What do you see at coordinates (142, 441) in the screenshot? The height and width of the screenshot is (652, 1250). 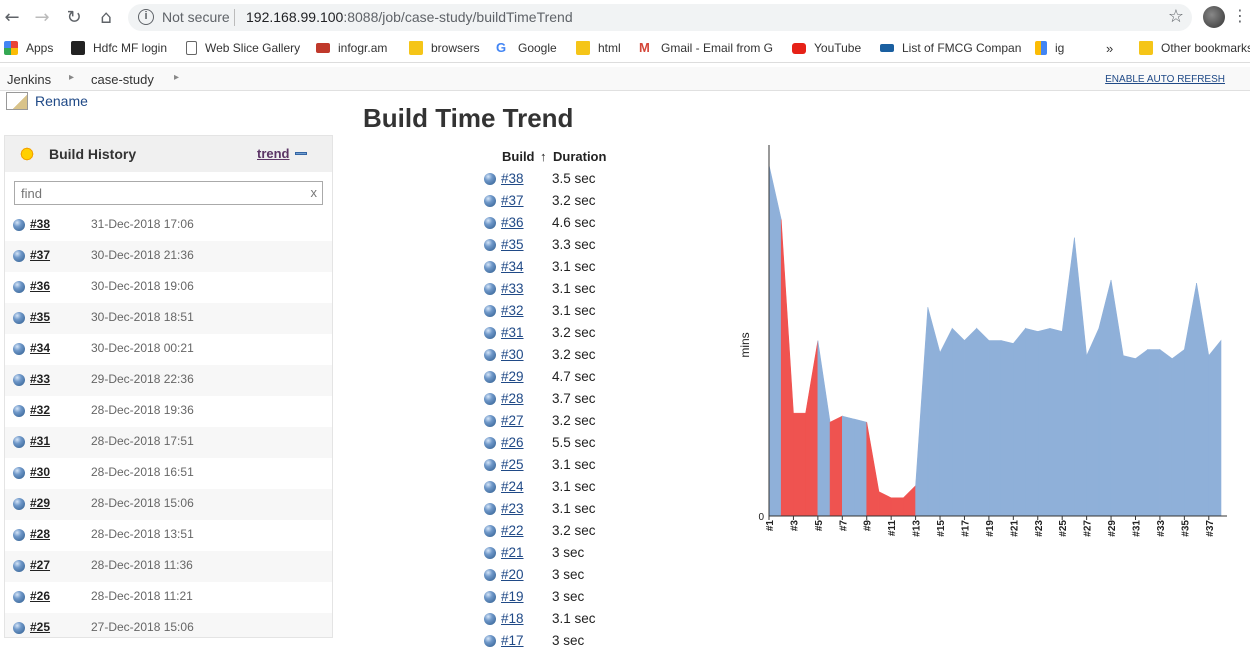 I see `build-date: 28-Dec-2018 17:51` at bounding box center [142, 441].